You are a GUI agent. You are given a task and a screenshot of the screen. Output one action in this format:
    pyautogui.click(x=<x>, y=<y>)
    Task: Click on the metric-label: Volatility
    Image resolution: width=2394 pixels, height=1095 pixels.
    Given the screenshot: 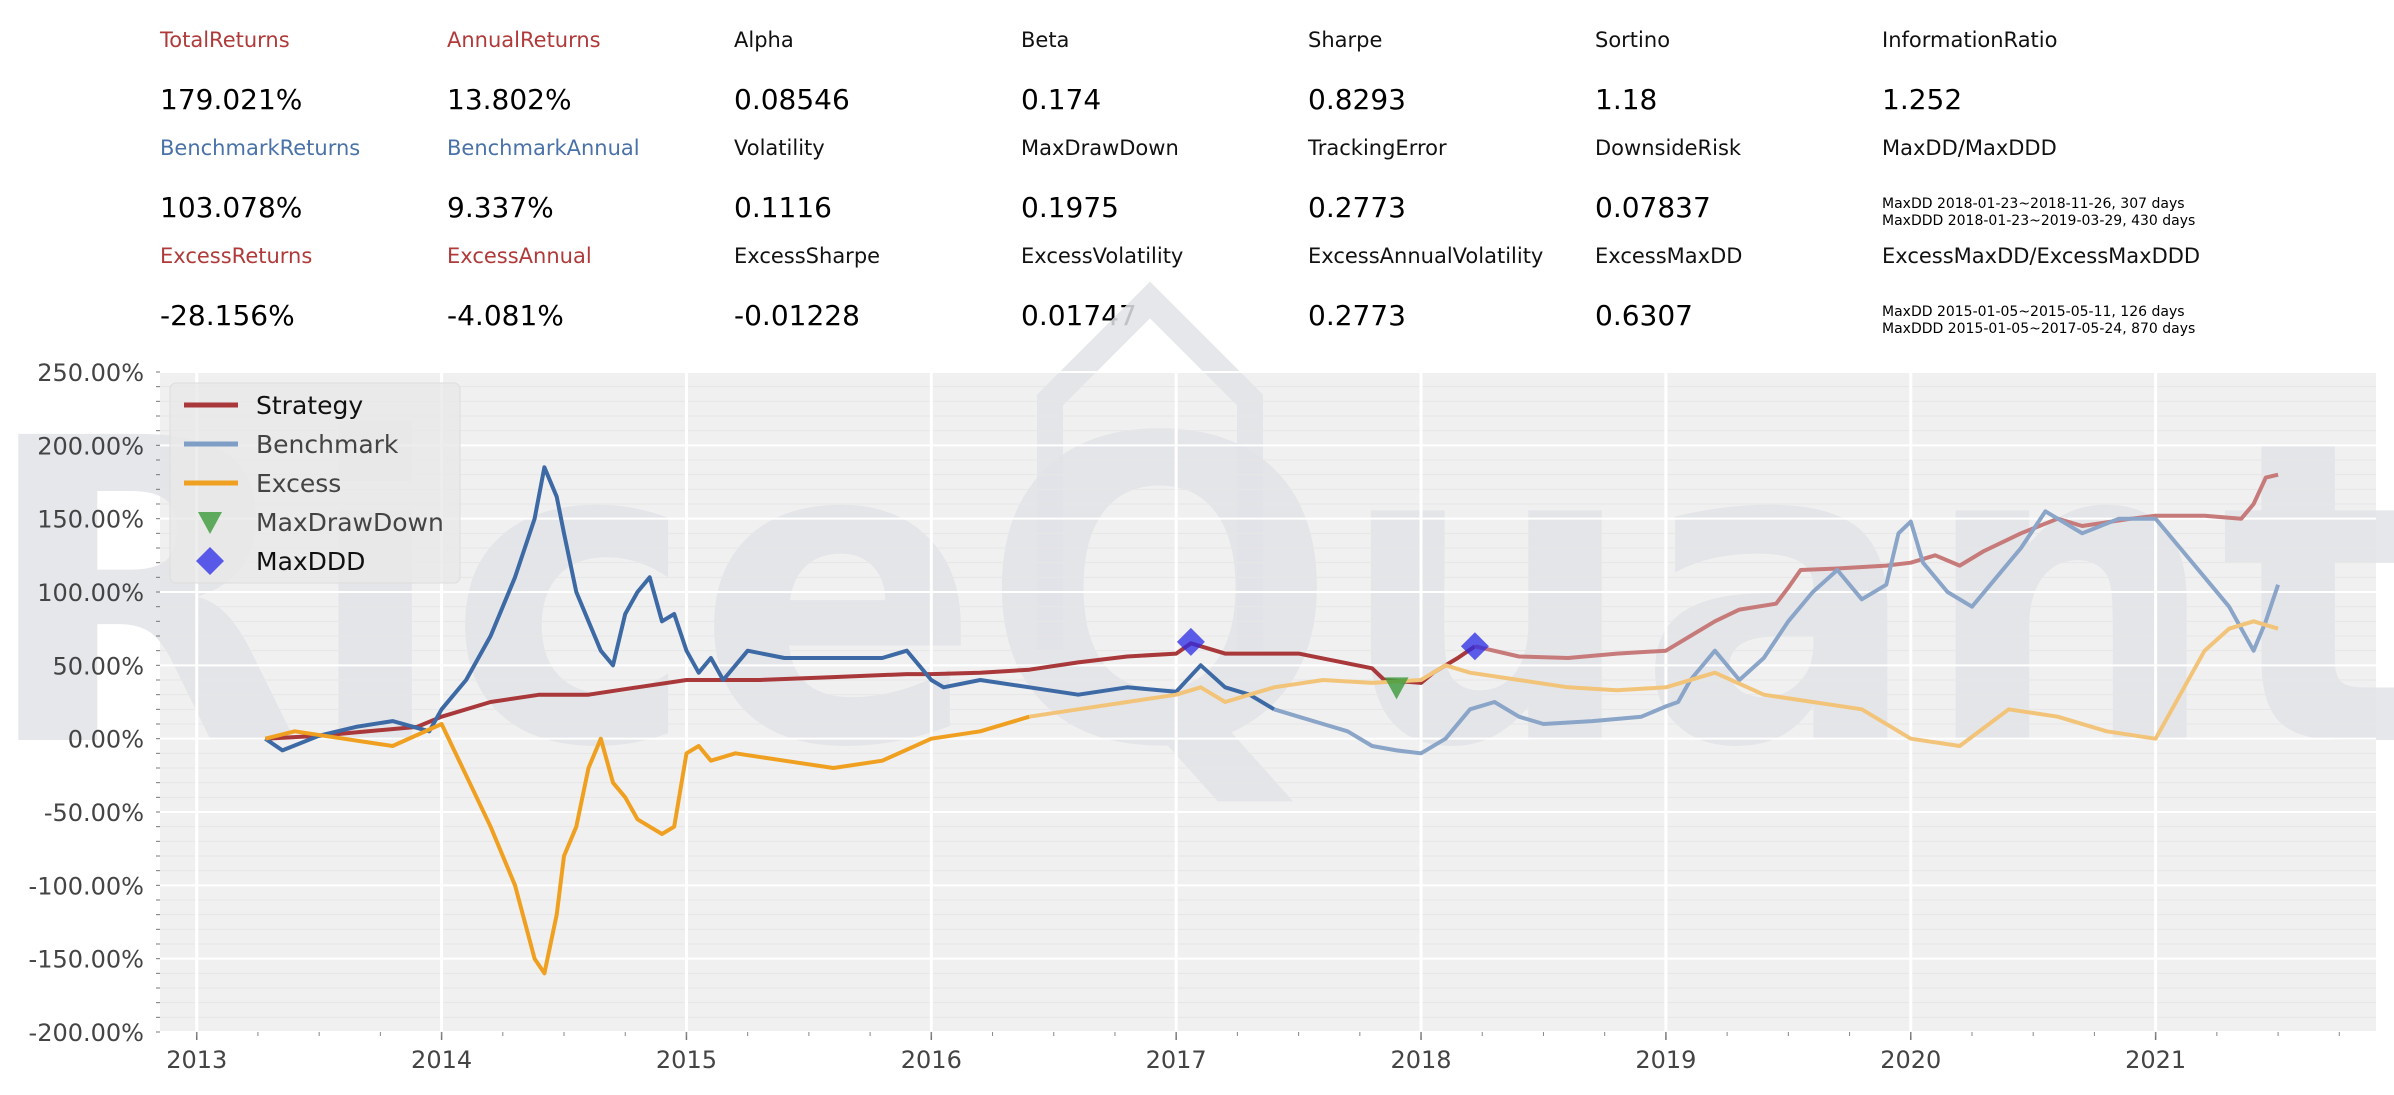 What is the action you would take?
    pyautogui.click(x=779, y=148)
    